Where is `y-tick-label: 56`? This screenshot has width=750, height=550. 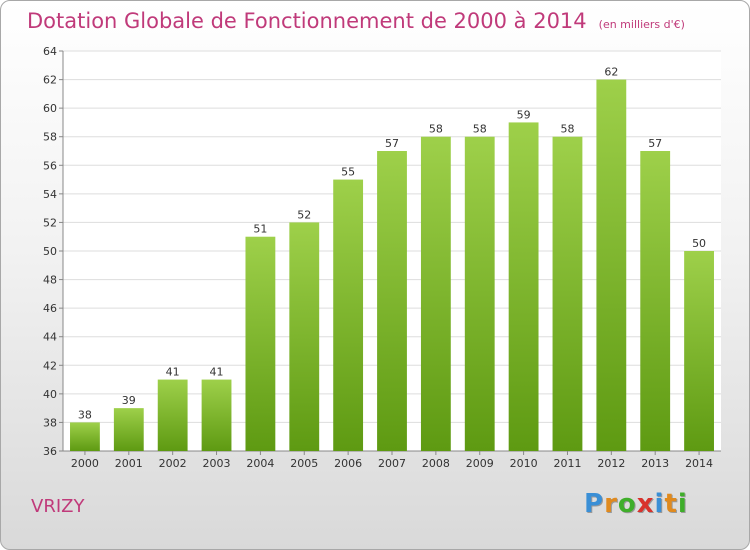
y-tick-label: 56 is located at coordinates (50, 165).